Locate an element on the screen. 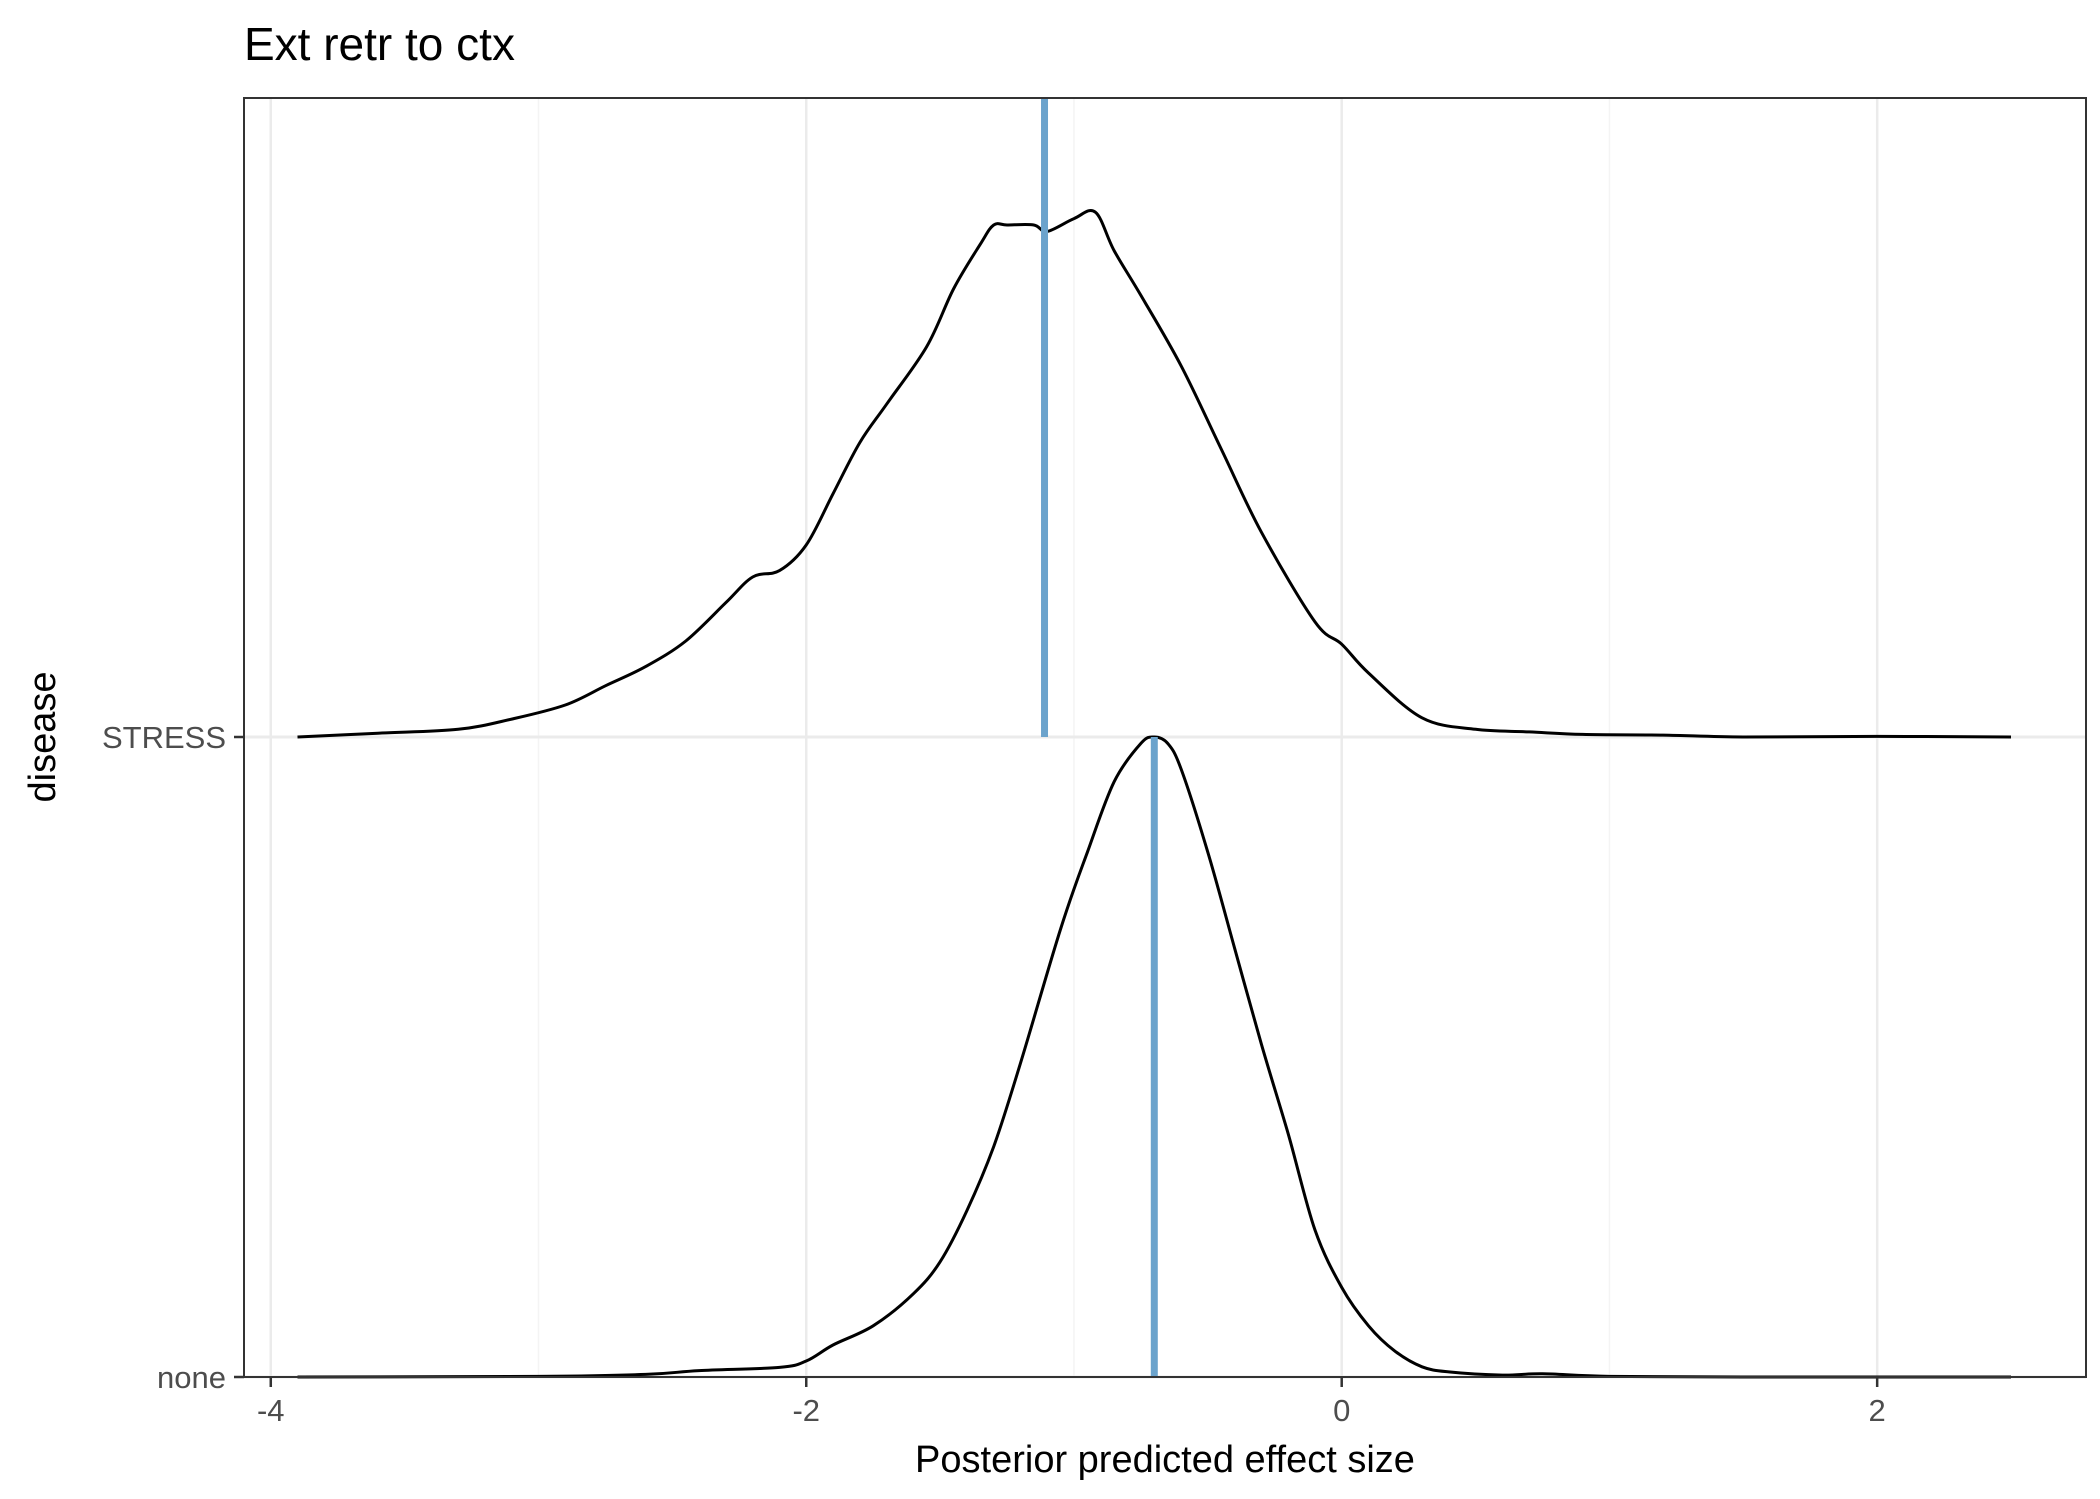 This screenshot has height=1499, width=2100. y-tick-label: STRESS is located at coordinates (164, 737).